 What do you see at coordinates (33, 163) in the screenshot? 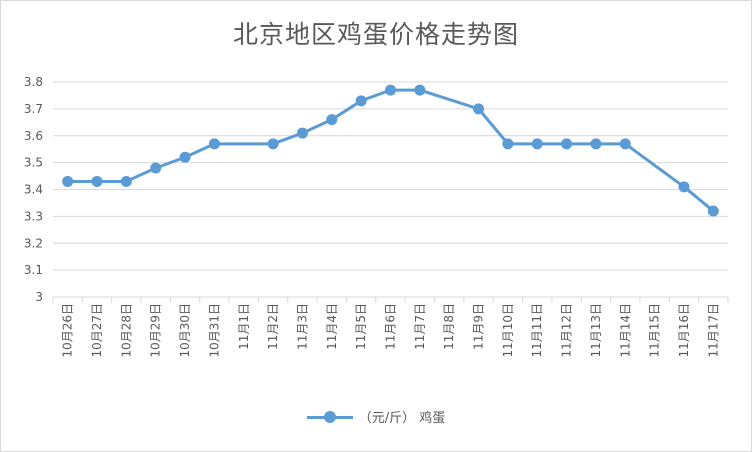
I see `y-tick-label: 3.5` at bounding box center [33, 163].